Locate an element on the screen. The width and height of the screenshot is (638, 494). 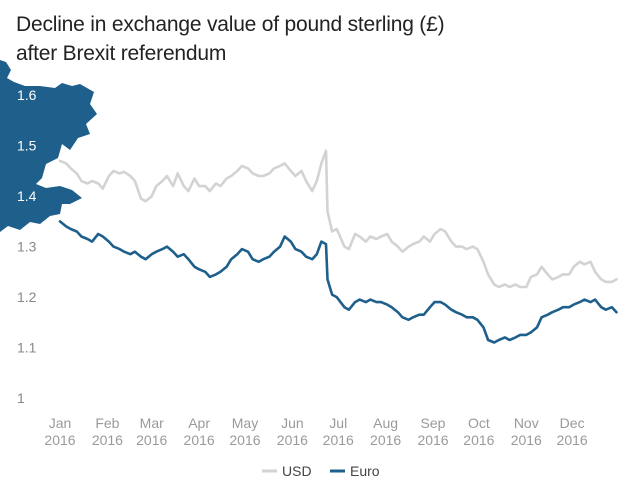
y-tick-label: 1.1 is located at coordinates (27, 348).